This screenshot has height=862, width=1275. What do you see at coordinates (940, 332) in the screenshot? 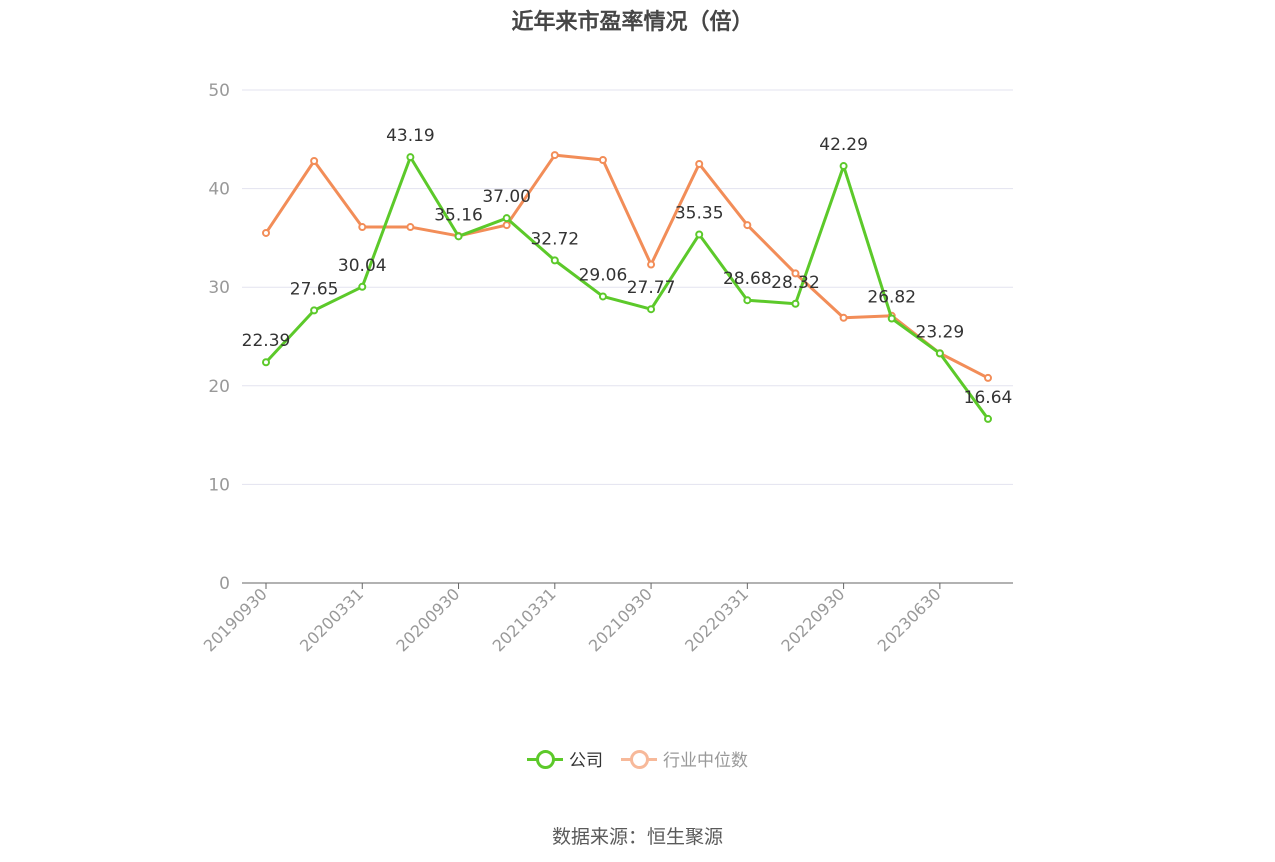
I see `company-data-label: 23.29` at bounding box center [940, 332].